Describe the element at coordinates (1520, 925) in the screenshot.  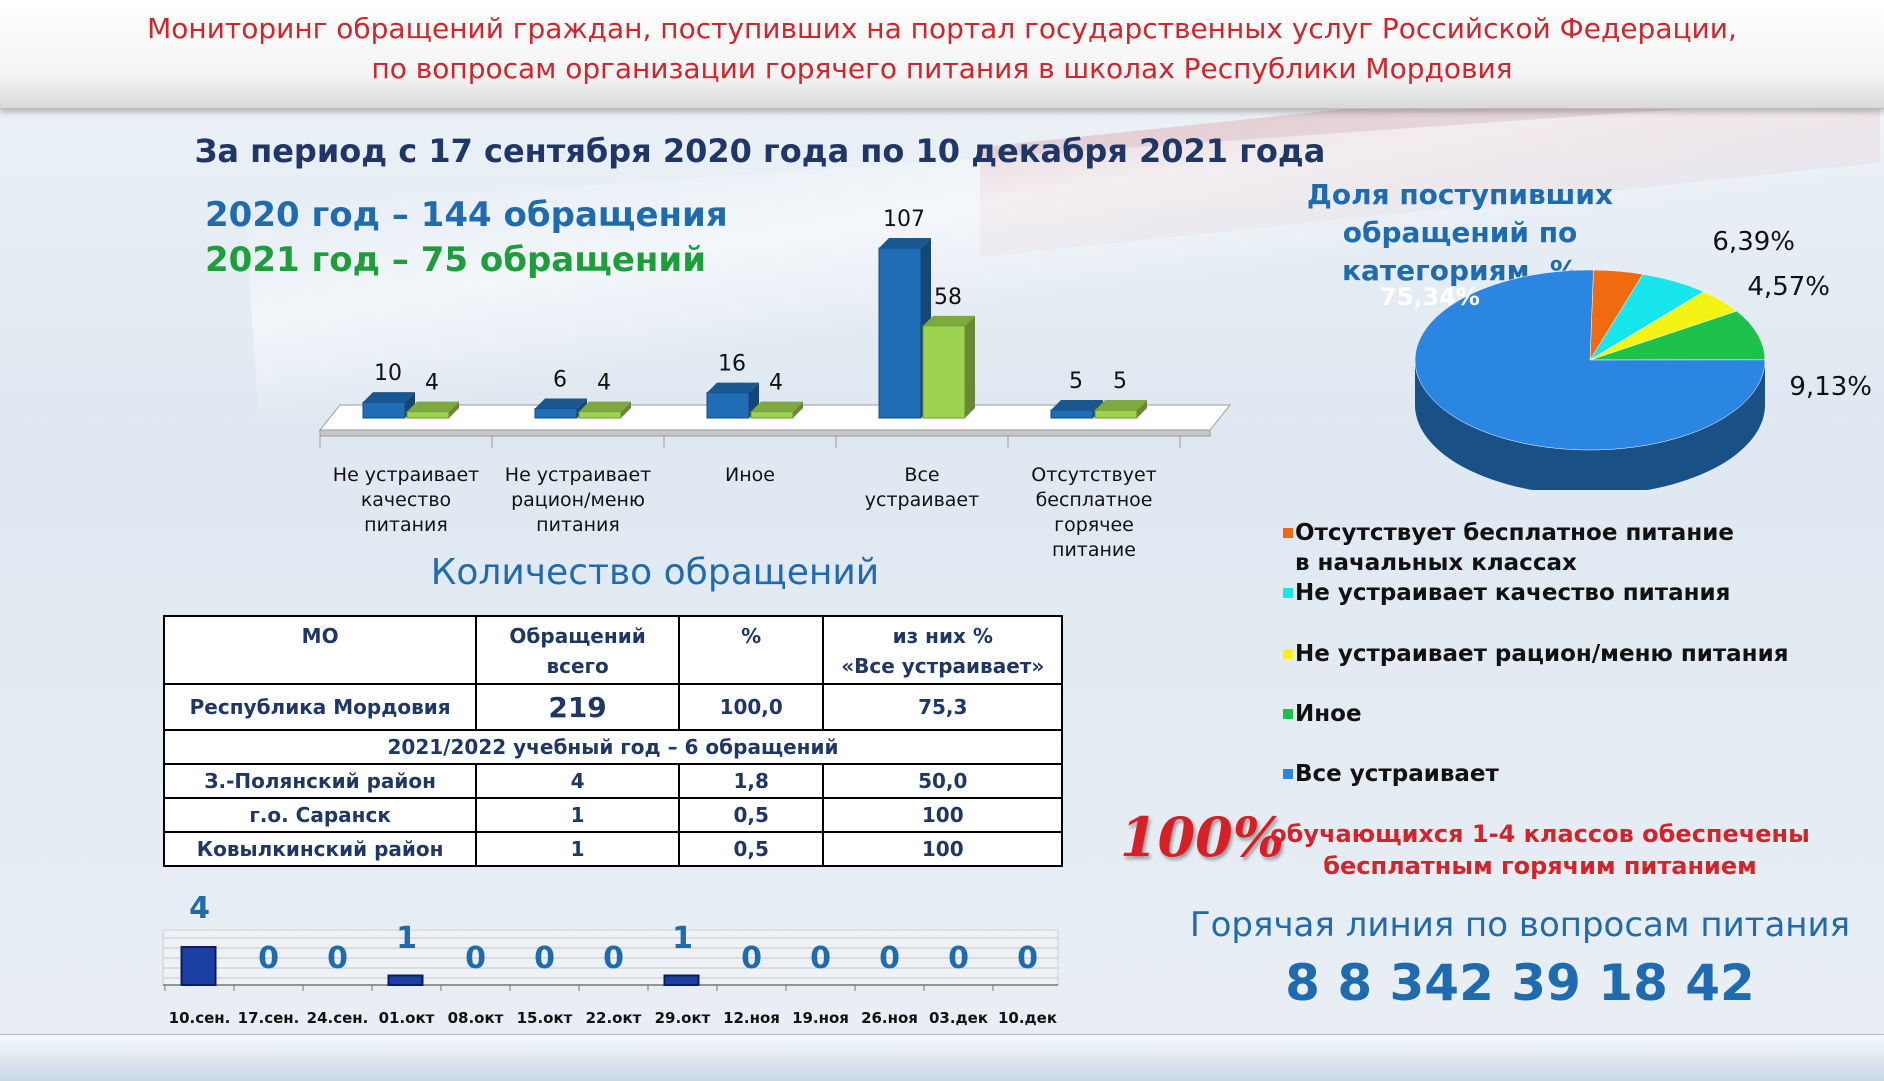
I see `hotline-label: Горячая линия по вопросам питания` at that location.